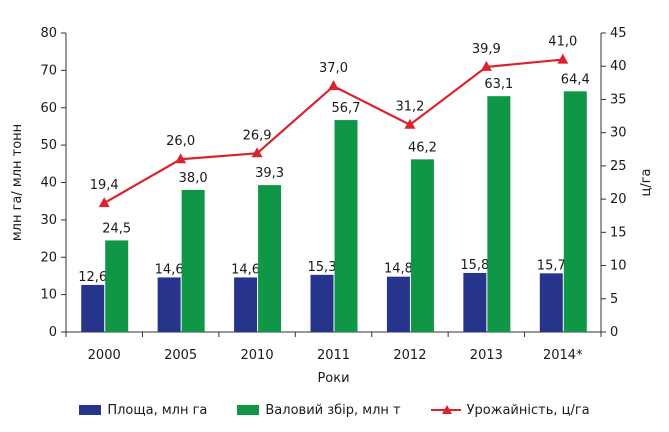  I want to click on bar-area-label: 15,3, so click(322, 267).